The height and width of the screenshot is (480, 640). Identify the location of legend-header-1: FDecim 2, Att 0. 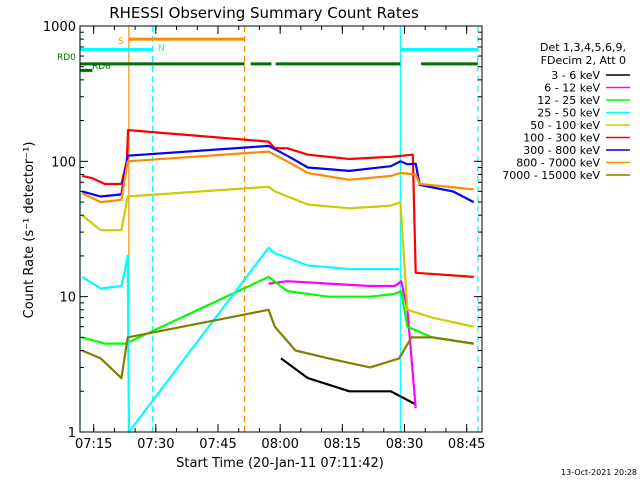
(583, 60).